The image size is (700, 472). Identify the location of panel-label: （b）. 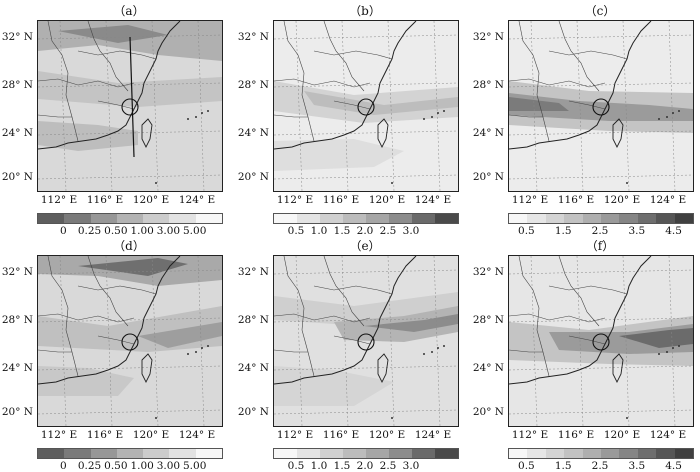
(365, 11).